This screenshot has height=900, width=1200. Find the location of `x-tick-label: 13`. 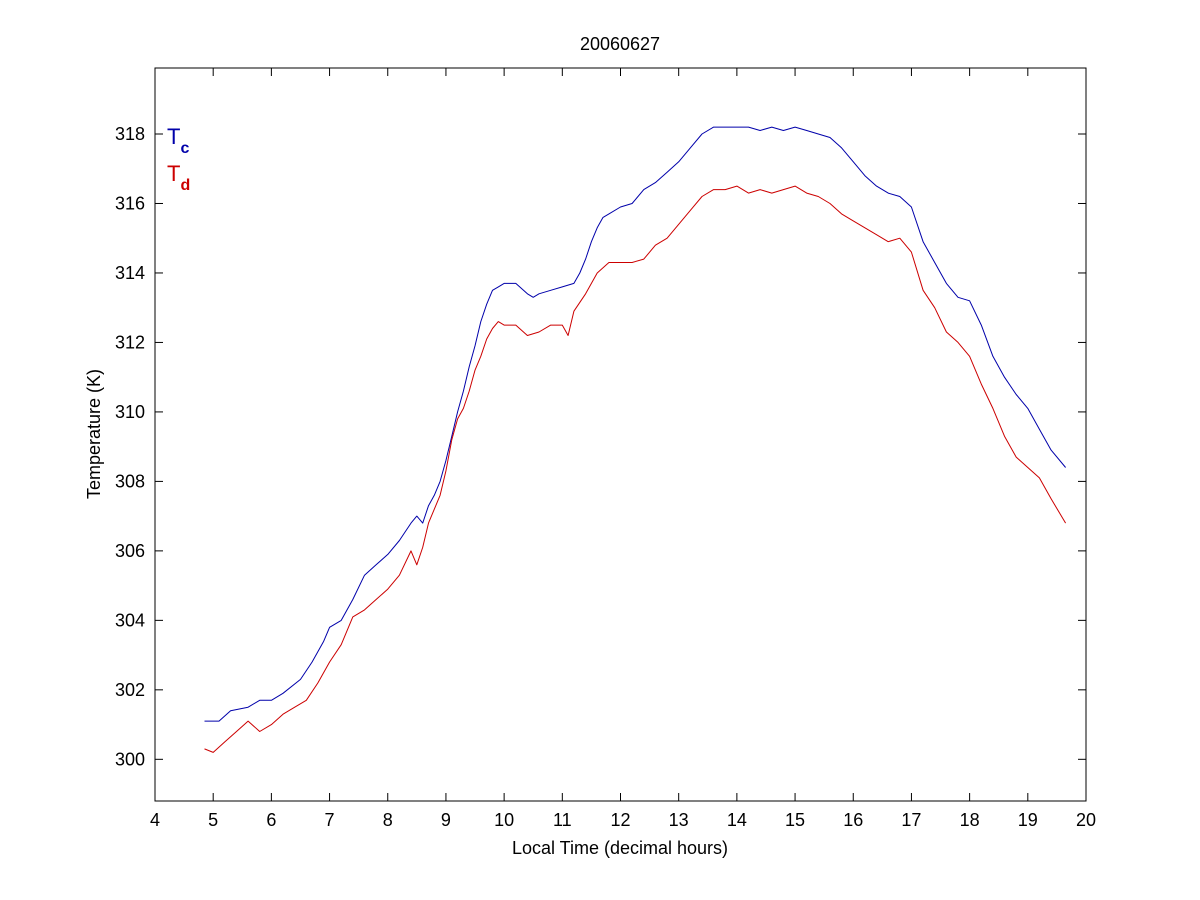

x-tick-label: 13 is located at coordinates (679, 820).